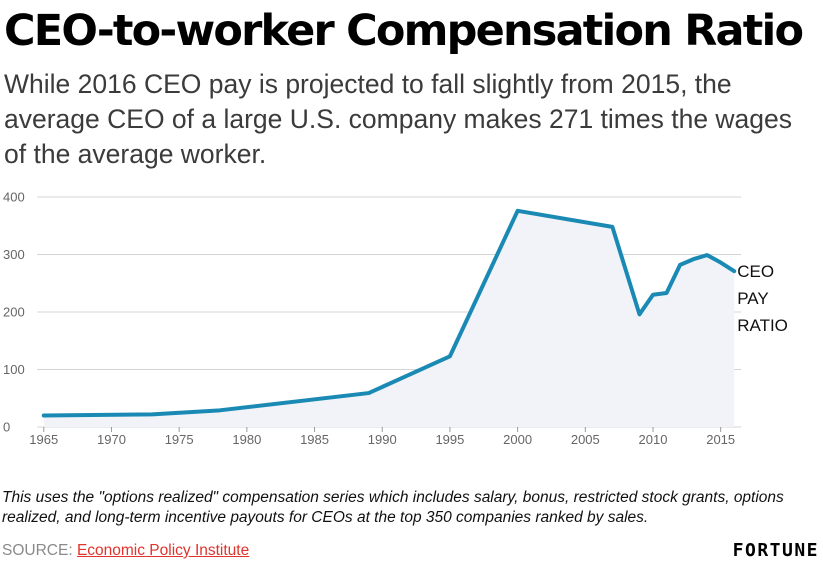 The width and height of the screenshot is (823, 567). What do you see at coordinates (314, 439) in the screenshot?
I see `x-tick-label-1985: 1985` at bounding box center [314, 439].